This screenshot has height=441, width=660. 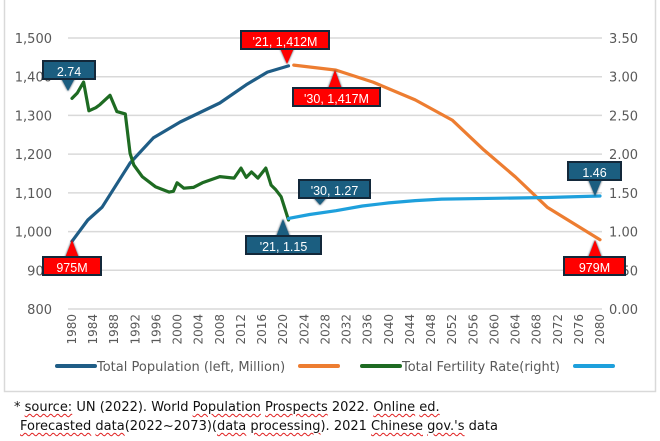 What do you see at coordinates (132, 407) in the screenshot?
I see `footnote-text: UN (2022). World` at bounding box center [132, 407].